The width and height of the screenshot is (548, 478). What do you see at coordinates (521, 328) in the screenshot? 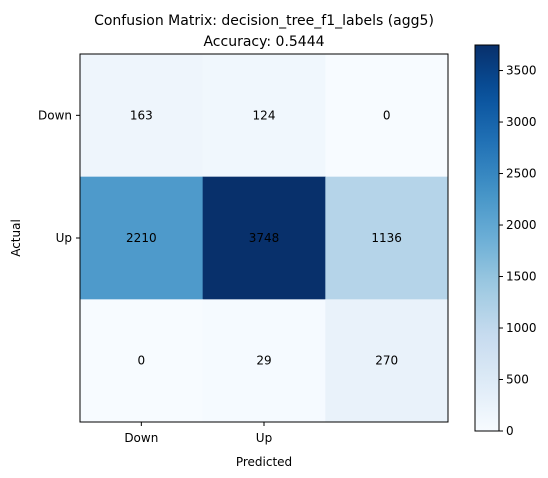
I see `colorbar-tick-label: 1000` at bounding box center [521, 328].